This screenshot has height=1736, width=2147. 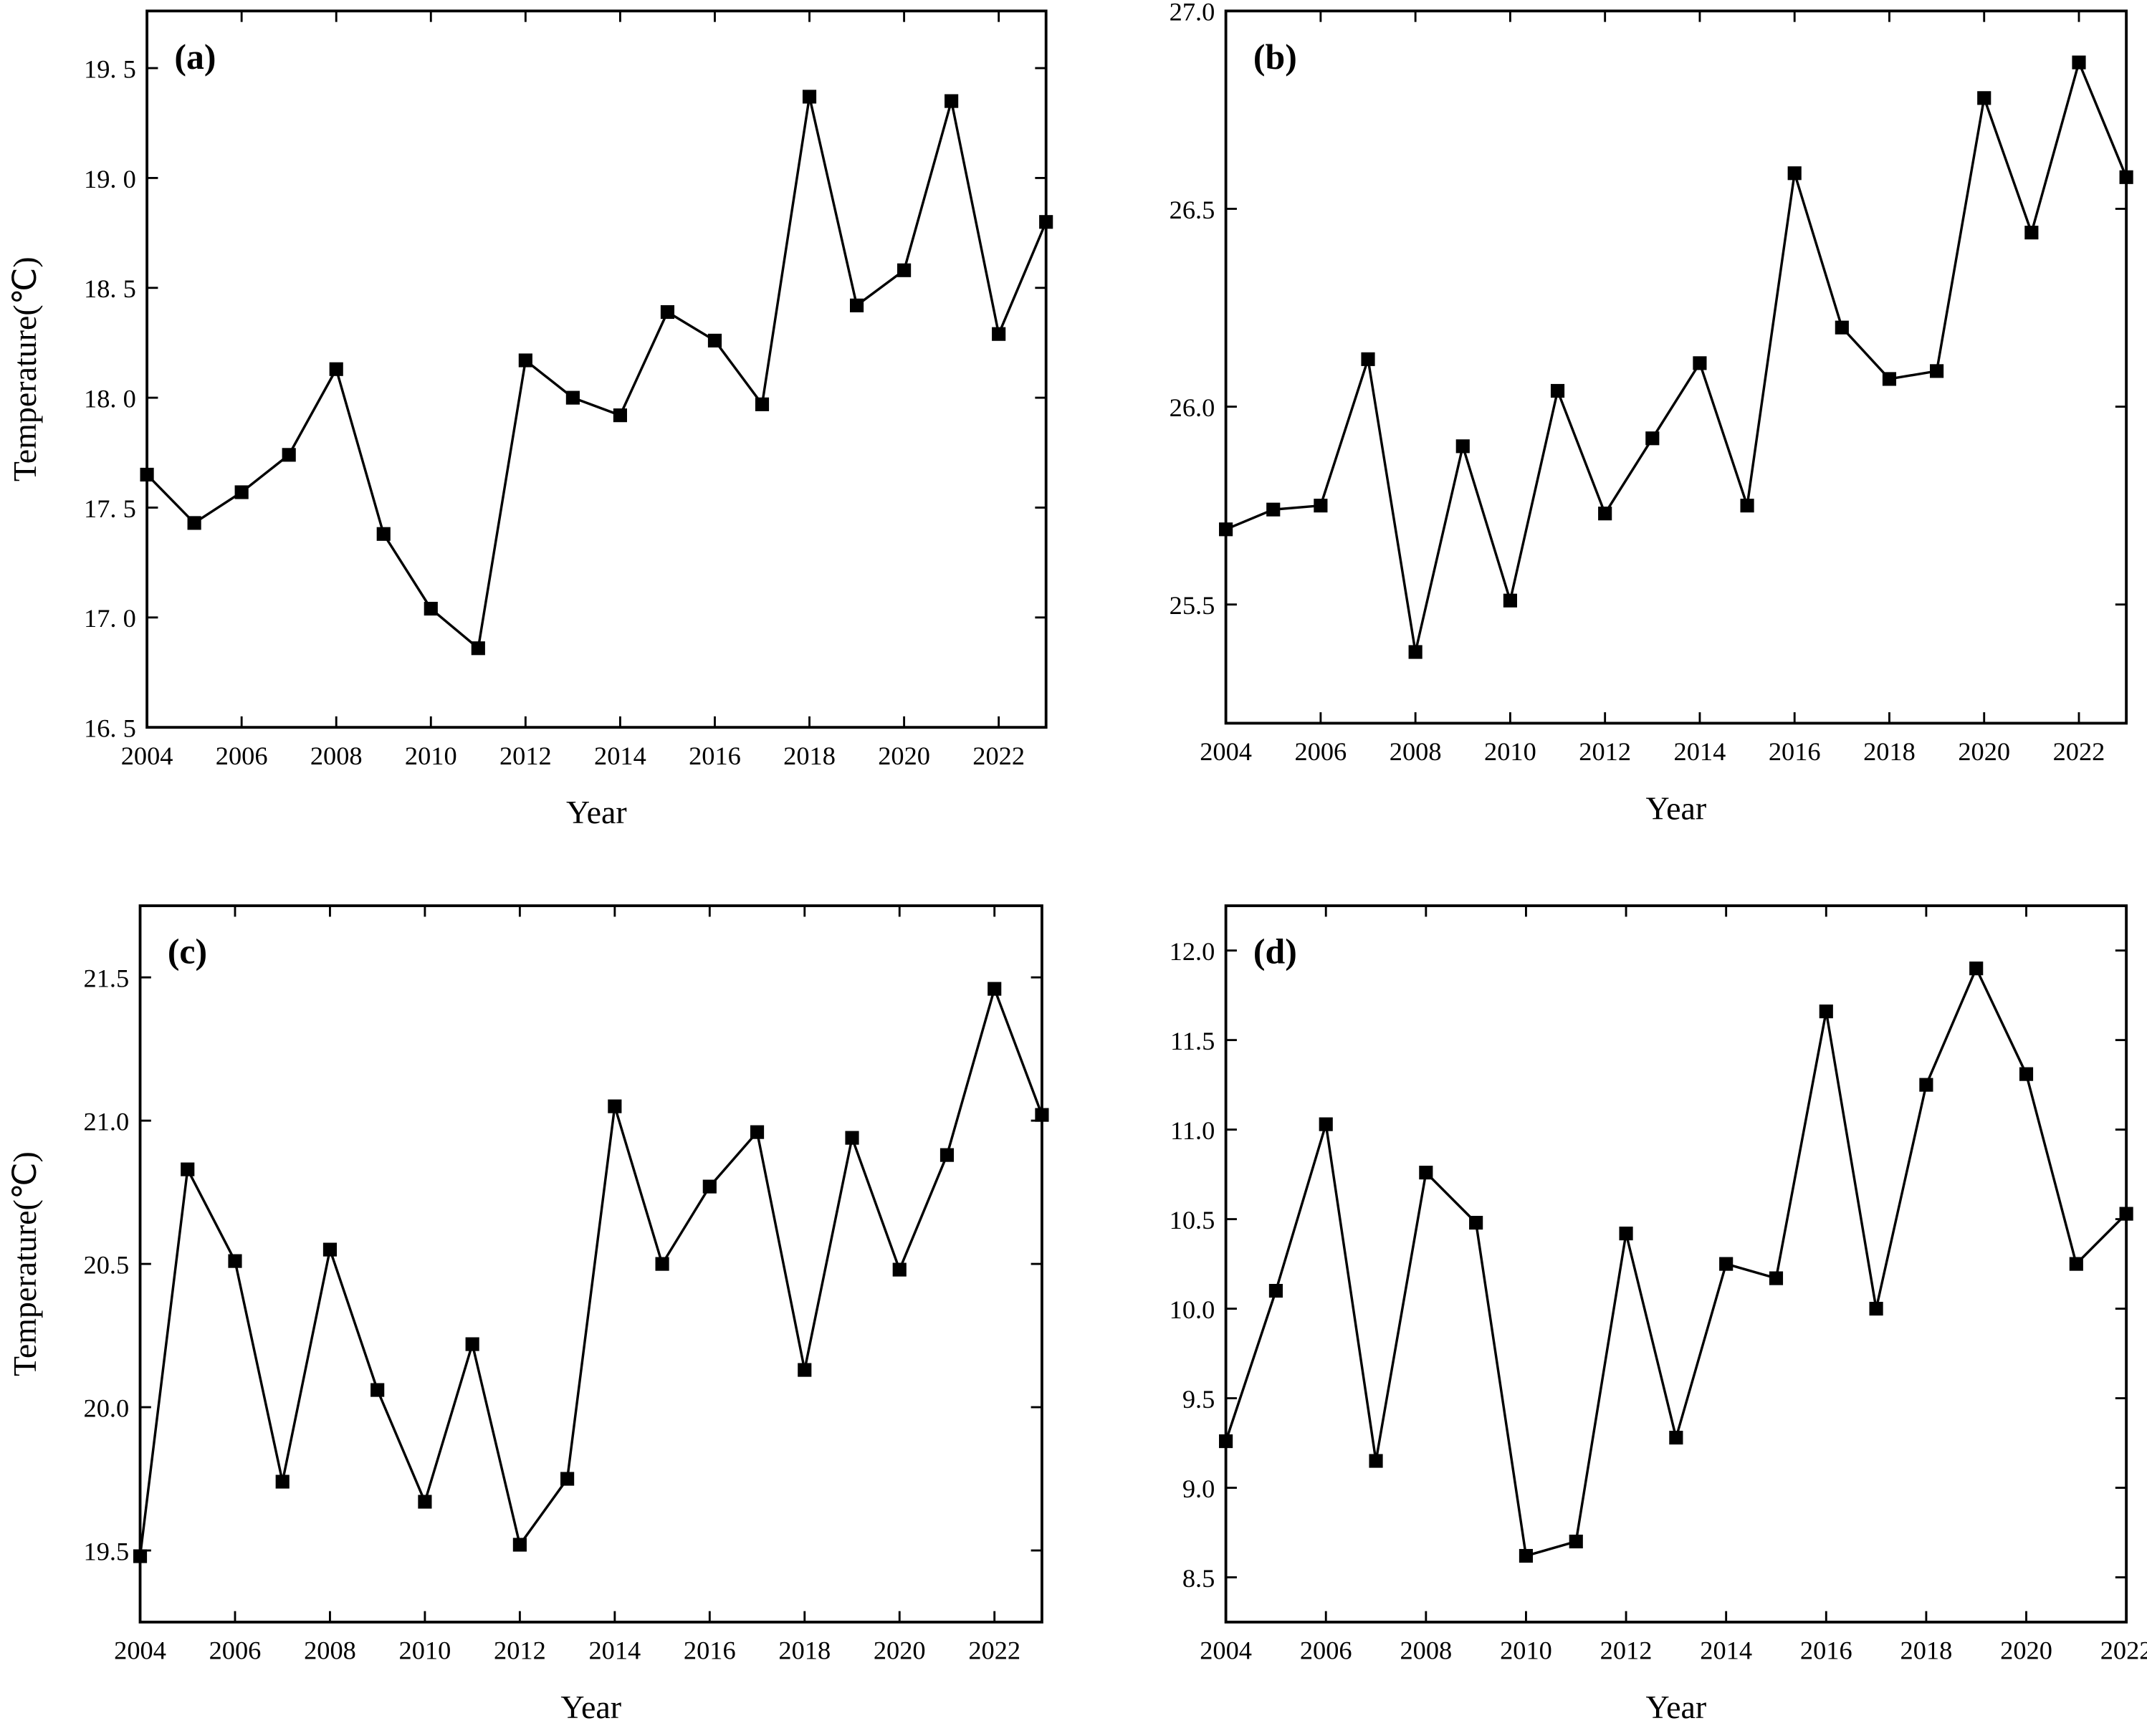 I want to click on panel-title: (b), so click(x=1275, y=57).